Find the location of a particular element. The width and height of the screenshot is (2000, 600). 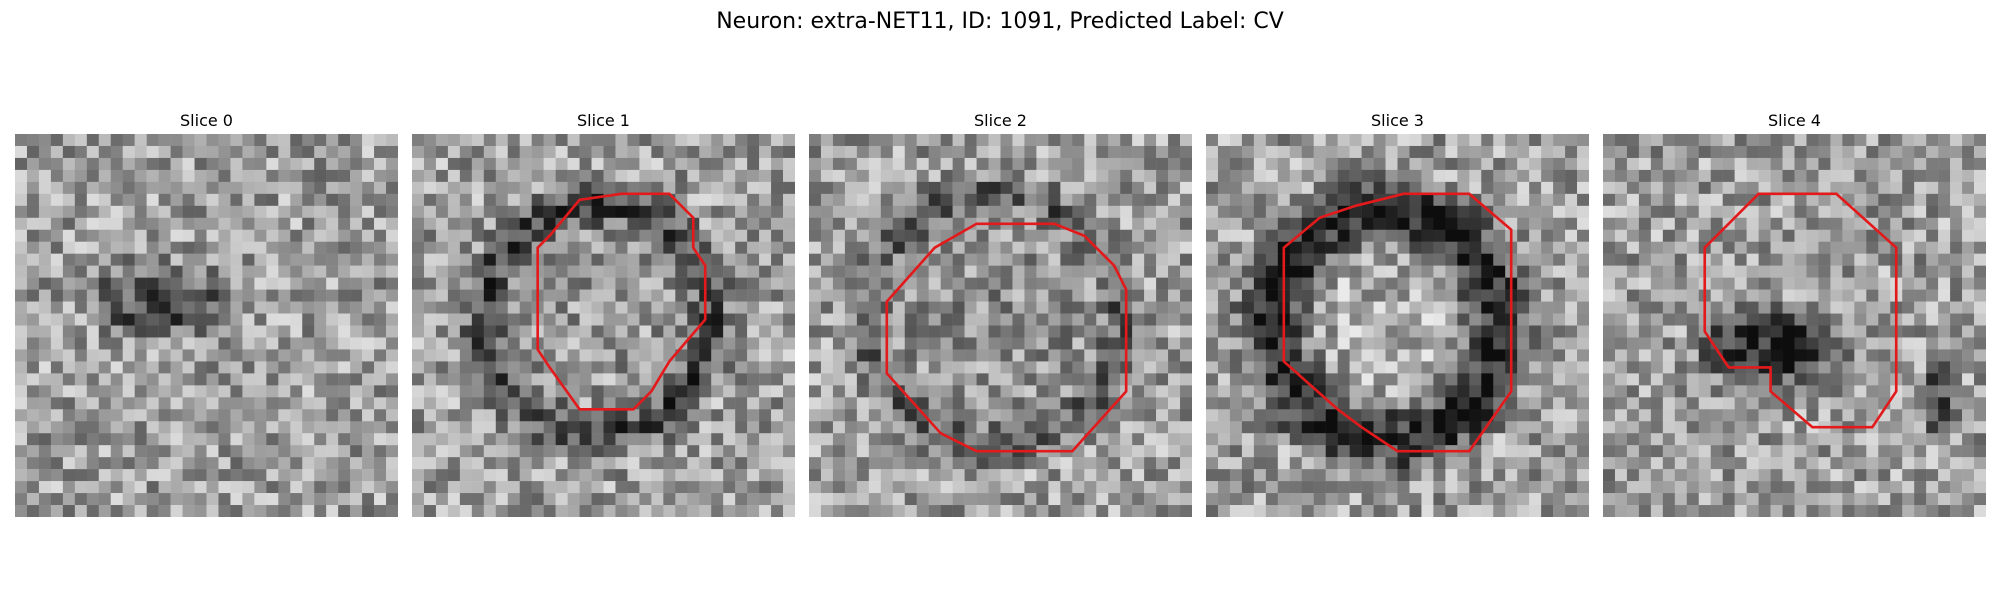

slice-panel-2: Slice 2 is located at coordinates (1000, 312).